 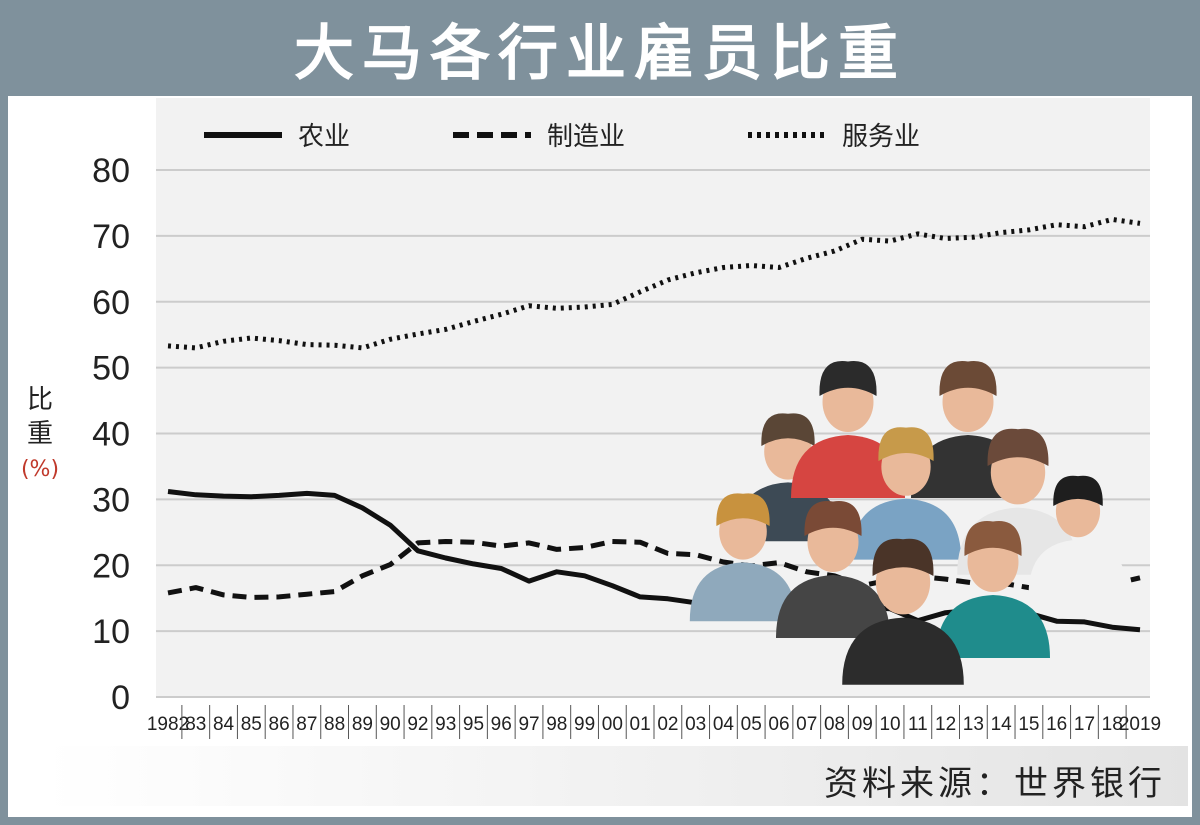 I want to click on x-tick-label: 83, so click(x=195, y=724).